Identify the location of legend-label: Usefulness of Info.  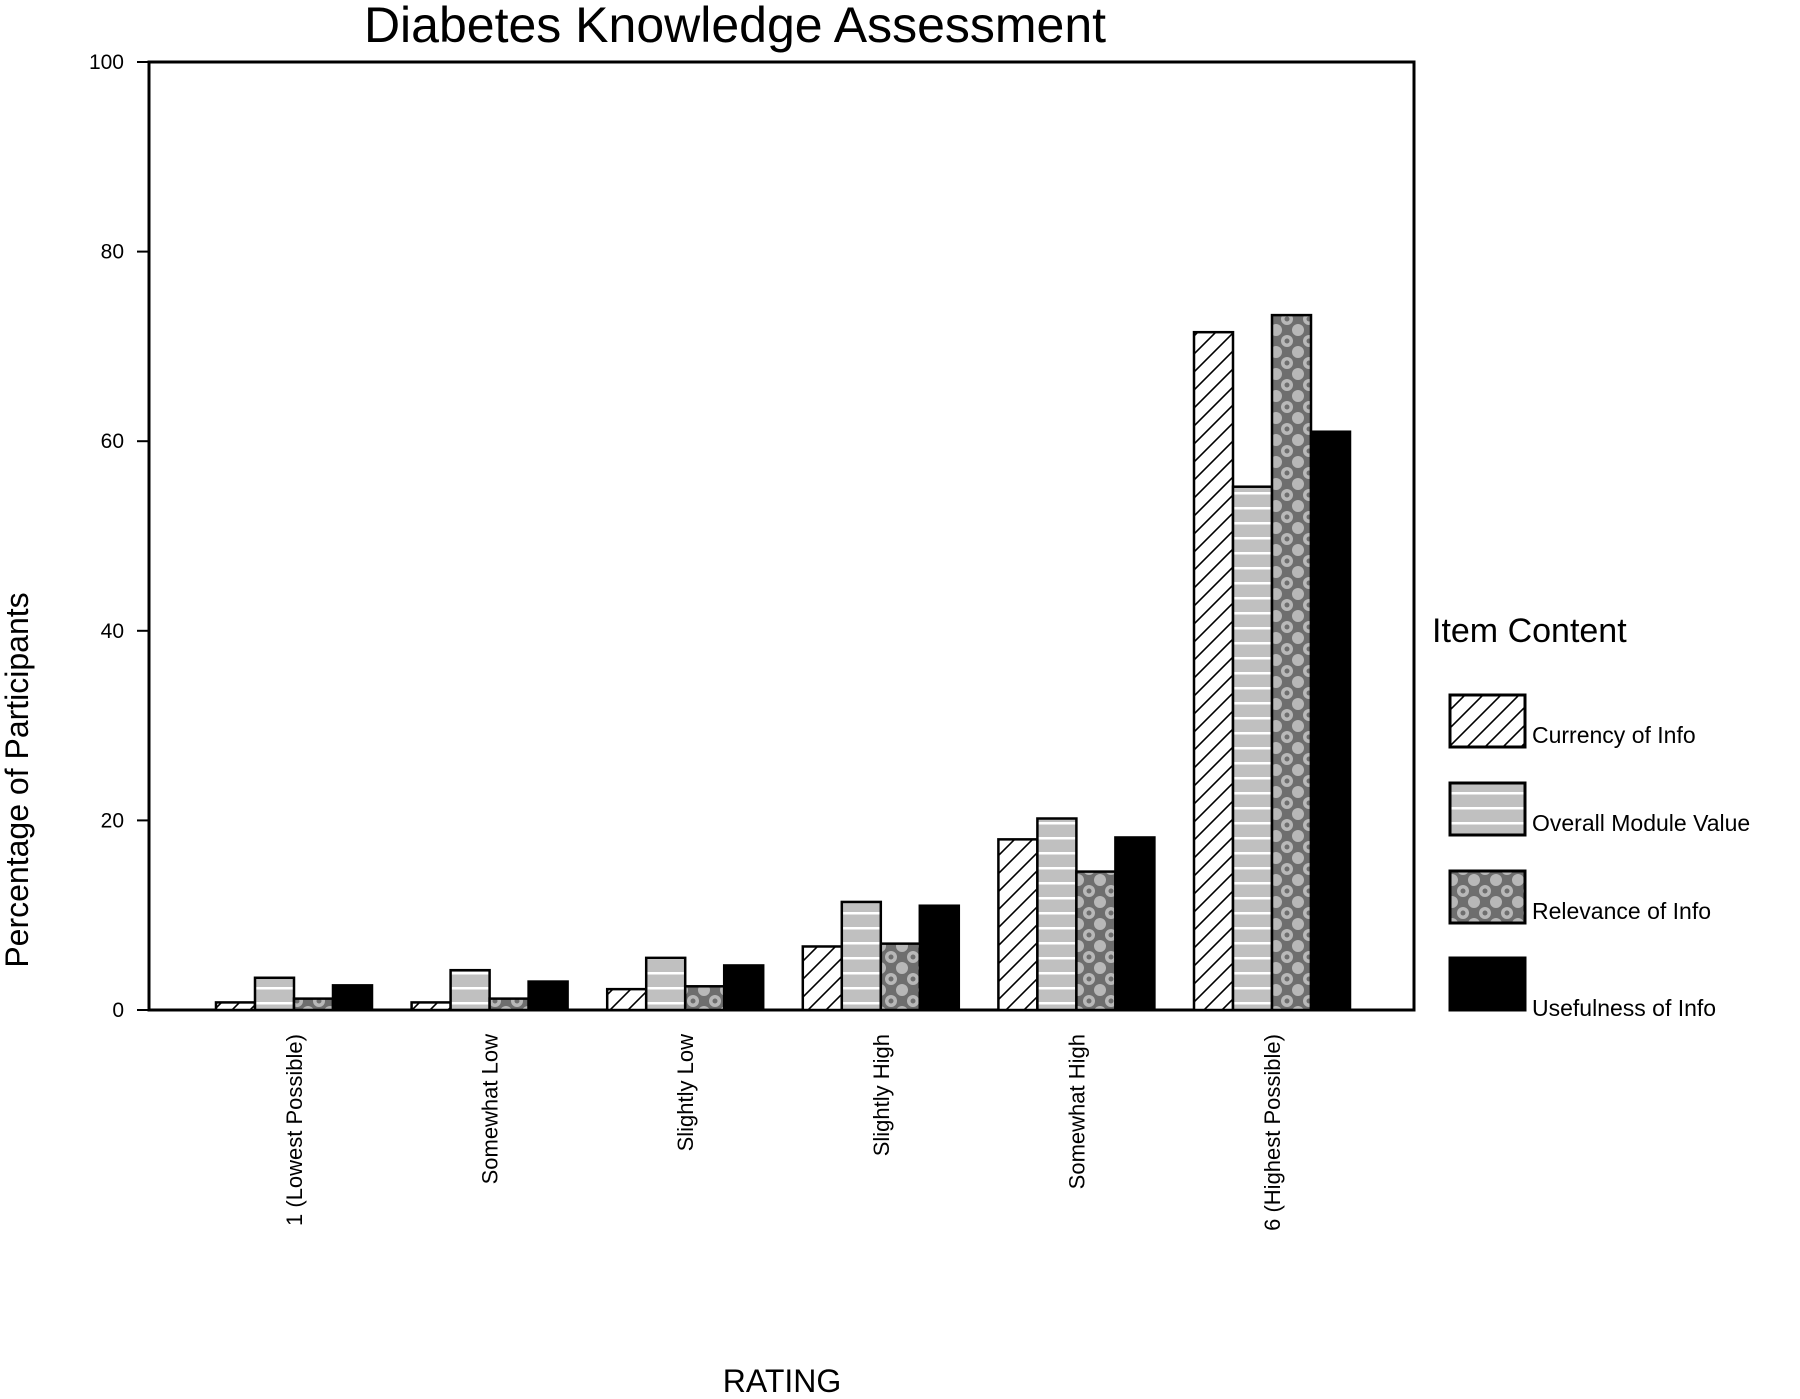
(1624, 1008).